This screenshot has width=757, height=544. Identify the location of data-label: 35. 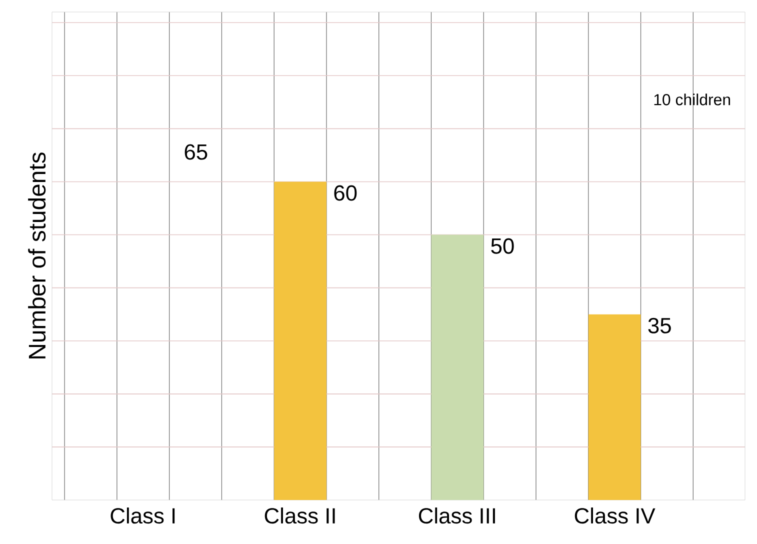
(659, 326).